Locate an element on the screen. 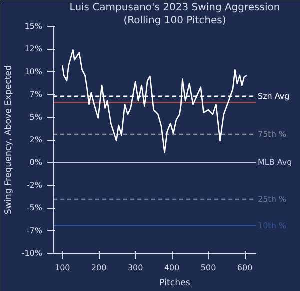 Image resolution: width=300 pixels, height=291 pixels. y-tick-label: 12% is located at coordinates (33, 49).